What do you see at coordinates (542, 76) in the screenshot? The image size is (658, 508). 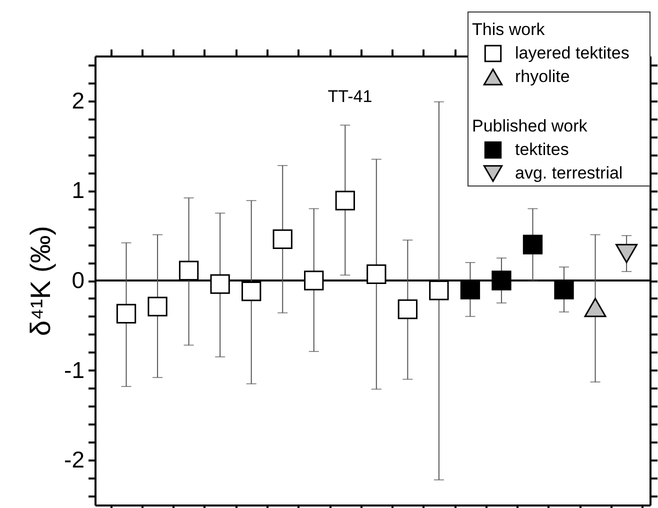 I see `legend-label: rhyolite` at bounding box center [542, 76].